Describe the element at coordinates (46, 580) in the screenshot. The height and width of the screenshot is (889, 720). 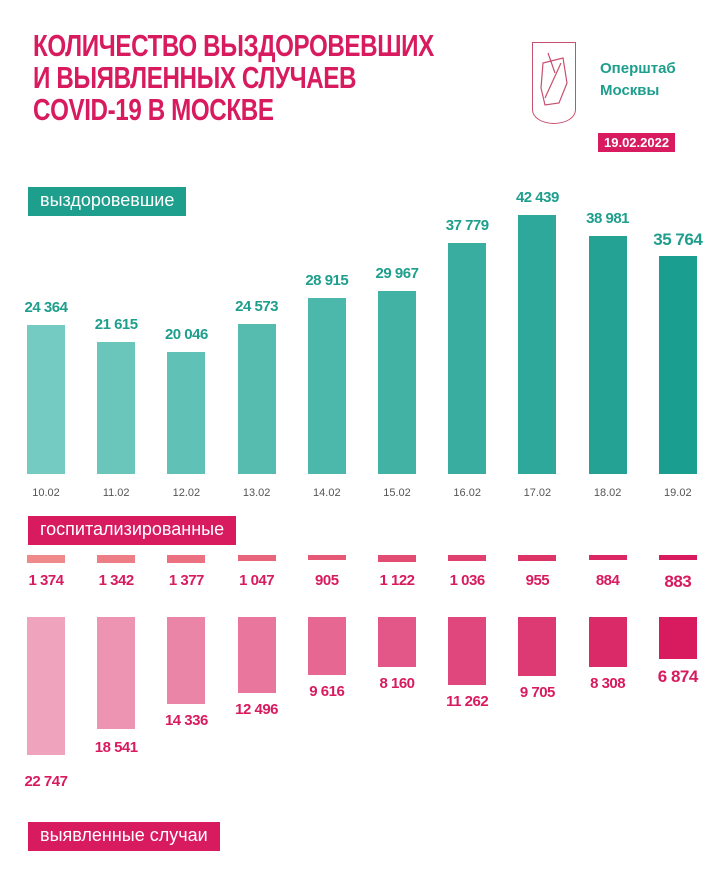
I see `hospitalized-value-label: 1 374` at that location.